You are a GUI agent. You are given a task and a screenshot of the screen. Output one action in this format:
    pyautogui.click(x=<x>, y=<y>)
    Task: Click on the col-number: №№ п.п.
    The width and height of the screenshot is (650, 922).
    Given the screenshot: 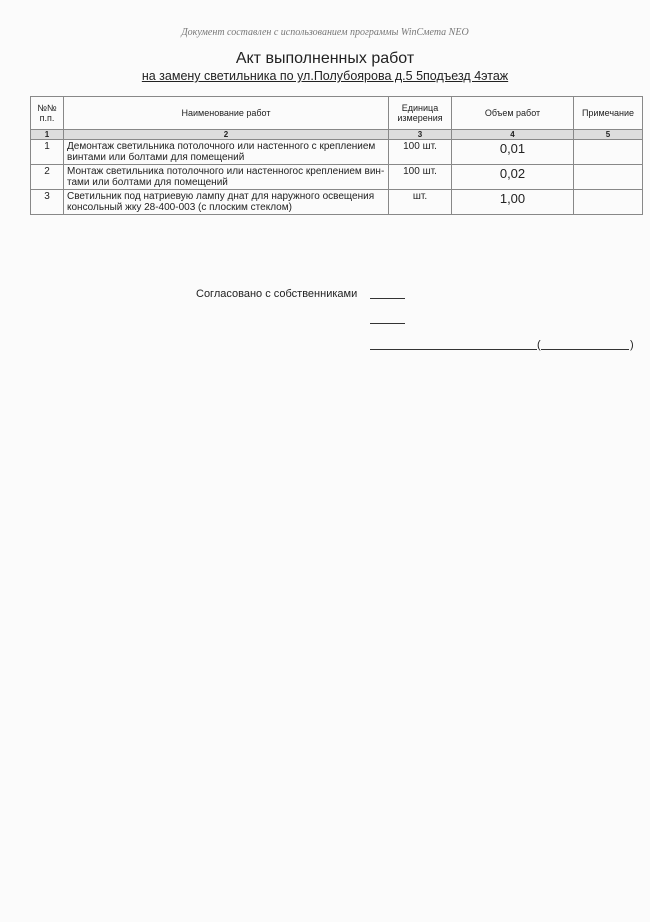 What is the action you would take?
    pyautogui.click(x=47, y=113)
    